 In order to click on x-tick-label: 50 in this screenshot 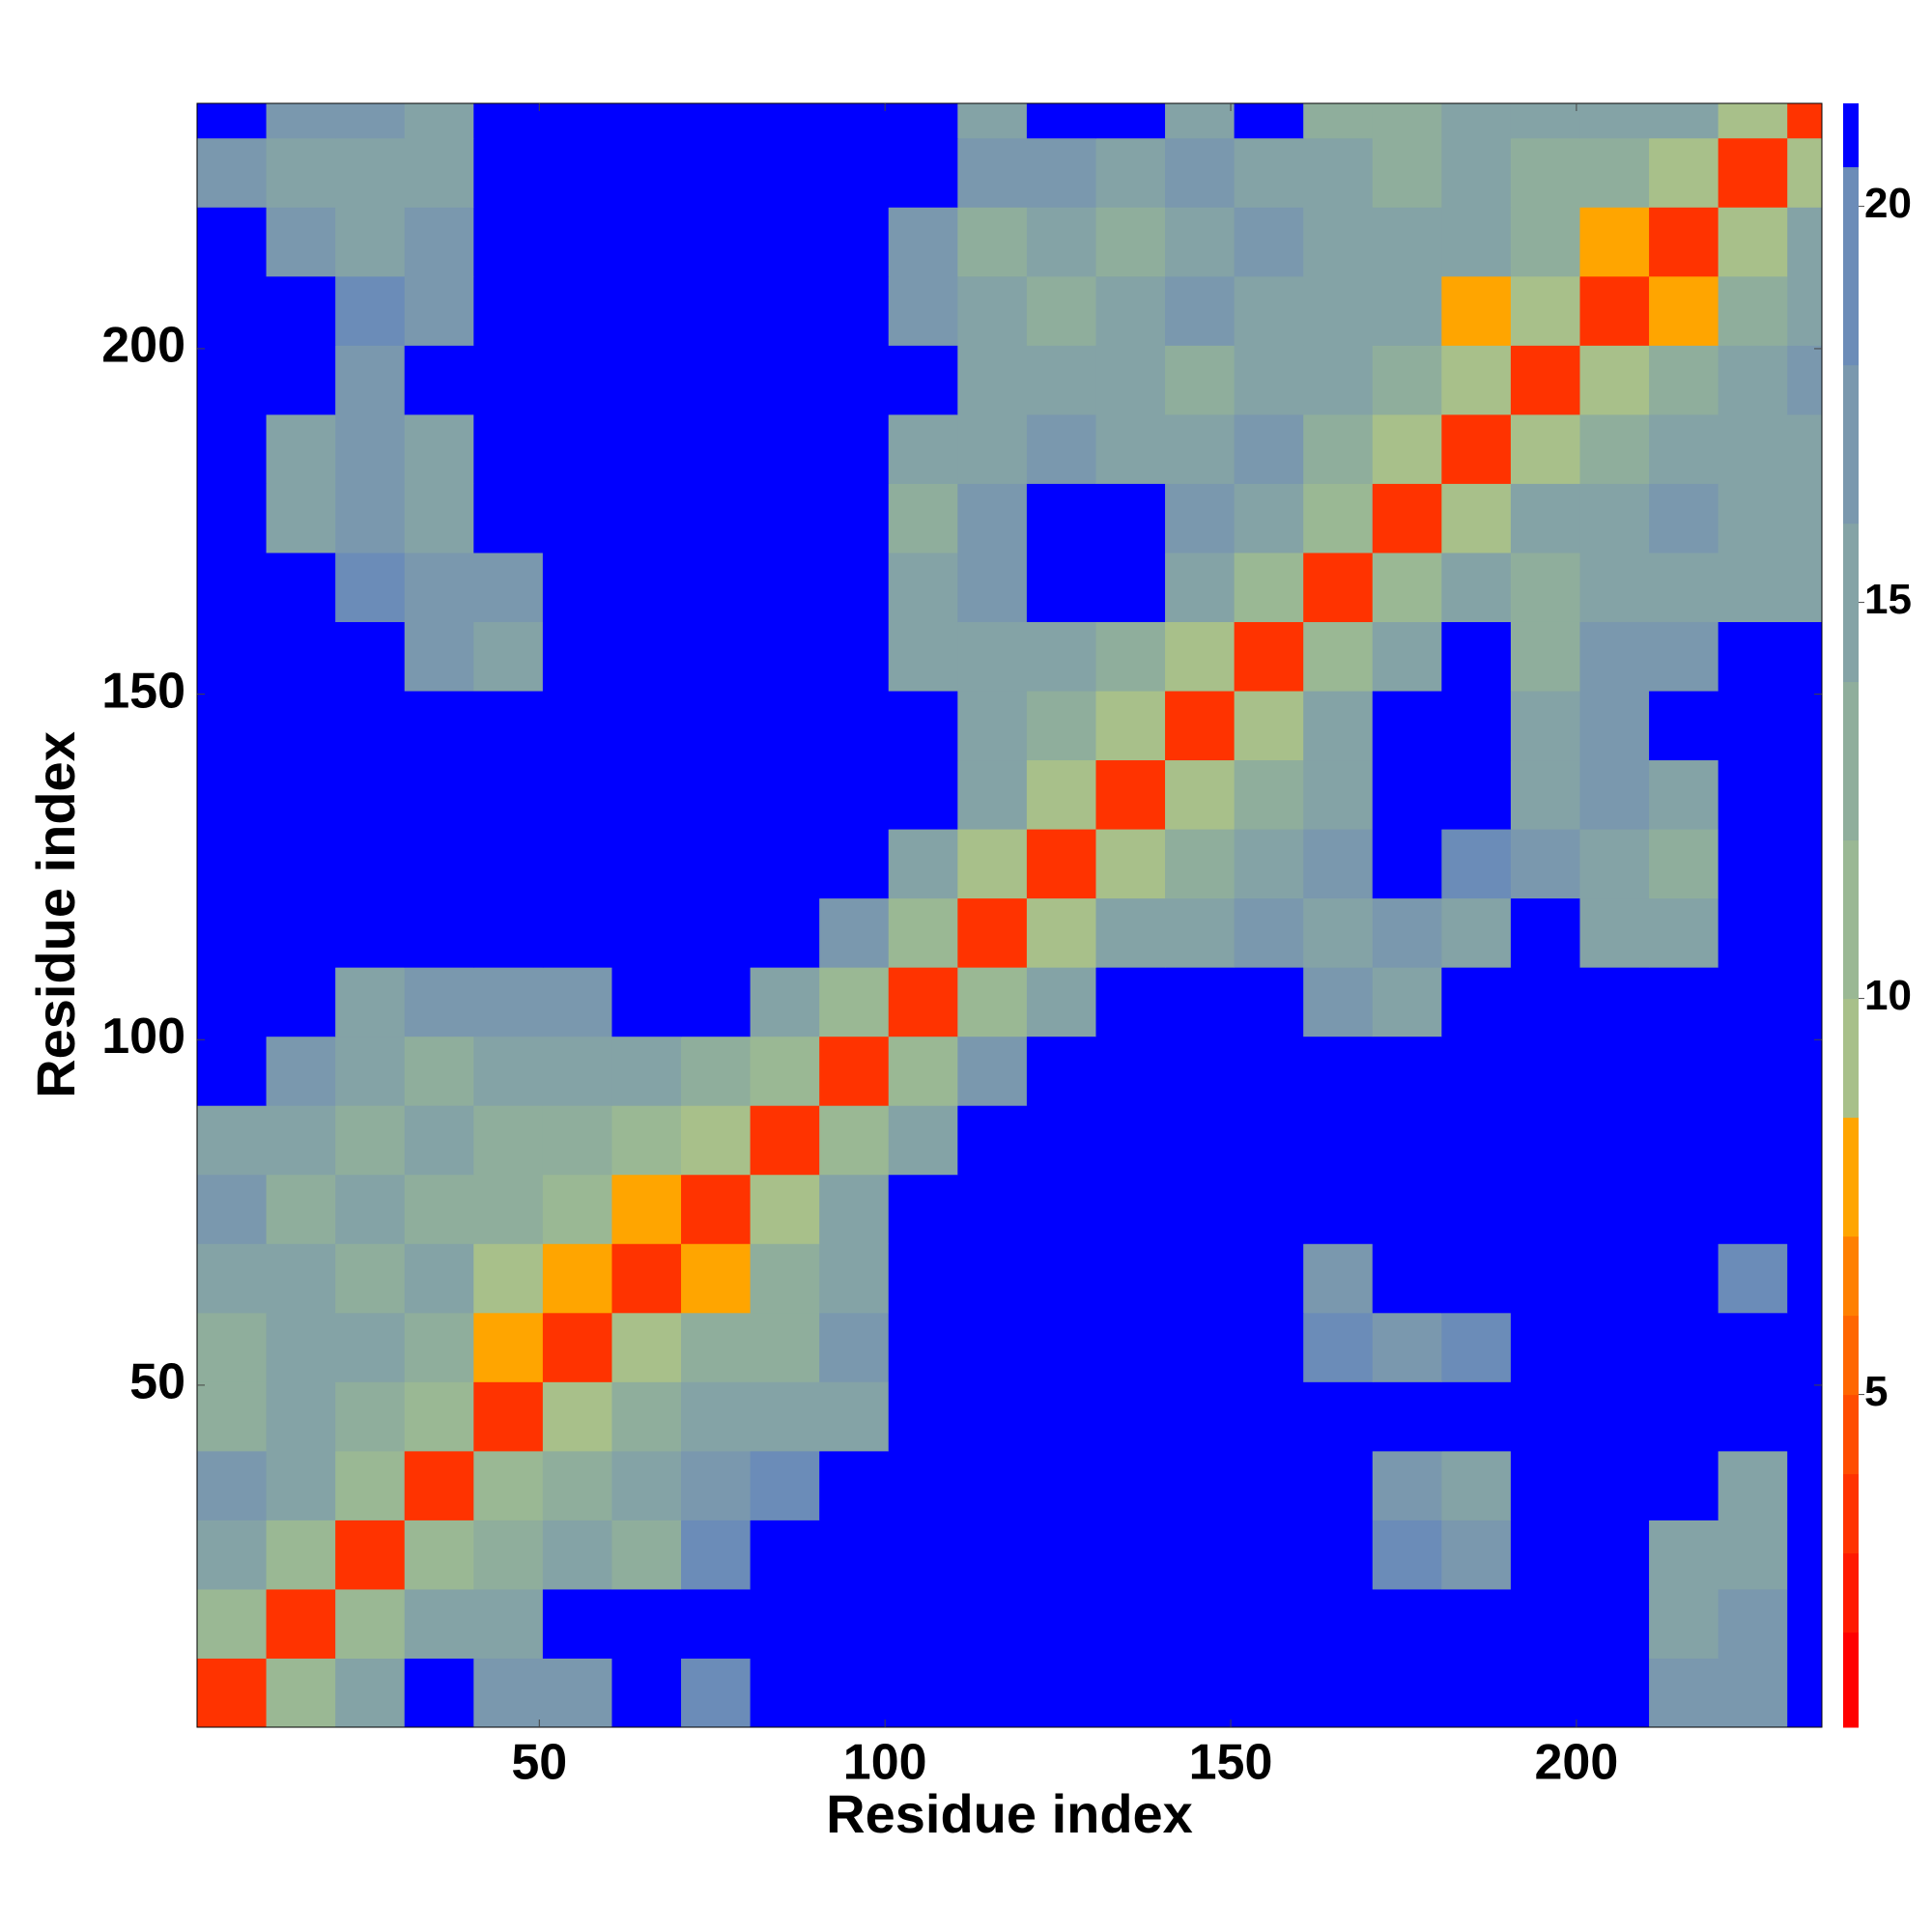, I will do `click(539, 1763)`.